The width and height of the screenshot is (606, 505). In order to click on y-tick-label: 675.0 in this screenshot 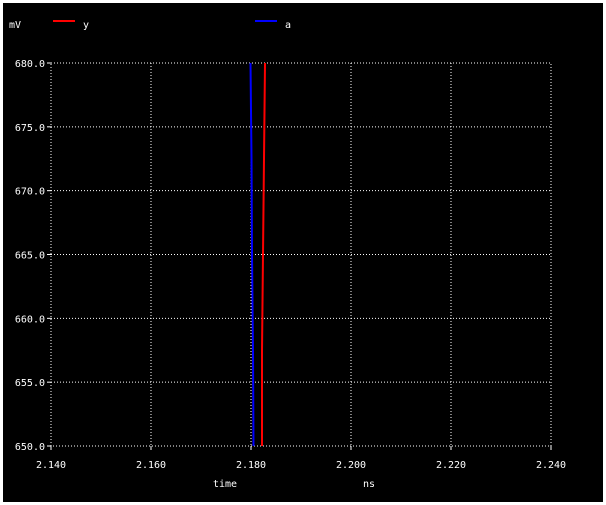, I will do `click(30, 128)`.